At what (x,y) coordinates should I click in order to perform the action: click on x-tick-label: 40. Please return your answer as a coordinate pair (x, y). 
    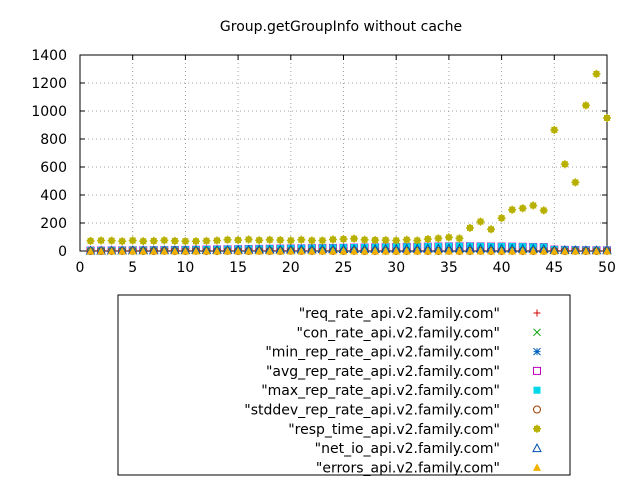
    Looking at the image, I should click on (502, 268).